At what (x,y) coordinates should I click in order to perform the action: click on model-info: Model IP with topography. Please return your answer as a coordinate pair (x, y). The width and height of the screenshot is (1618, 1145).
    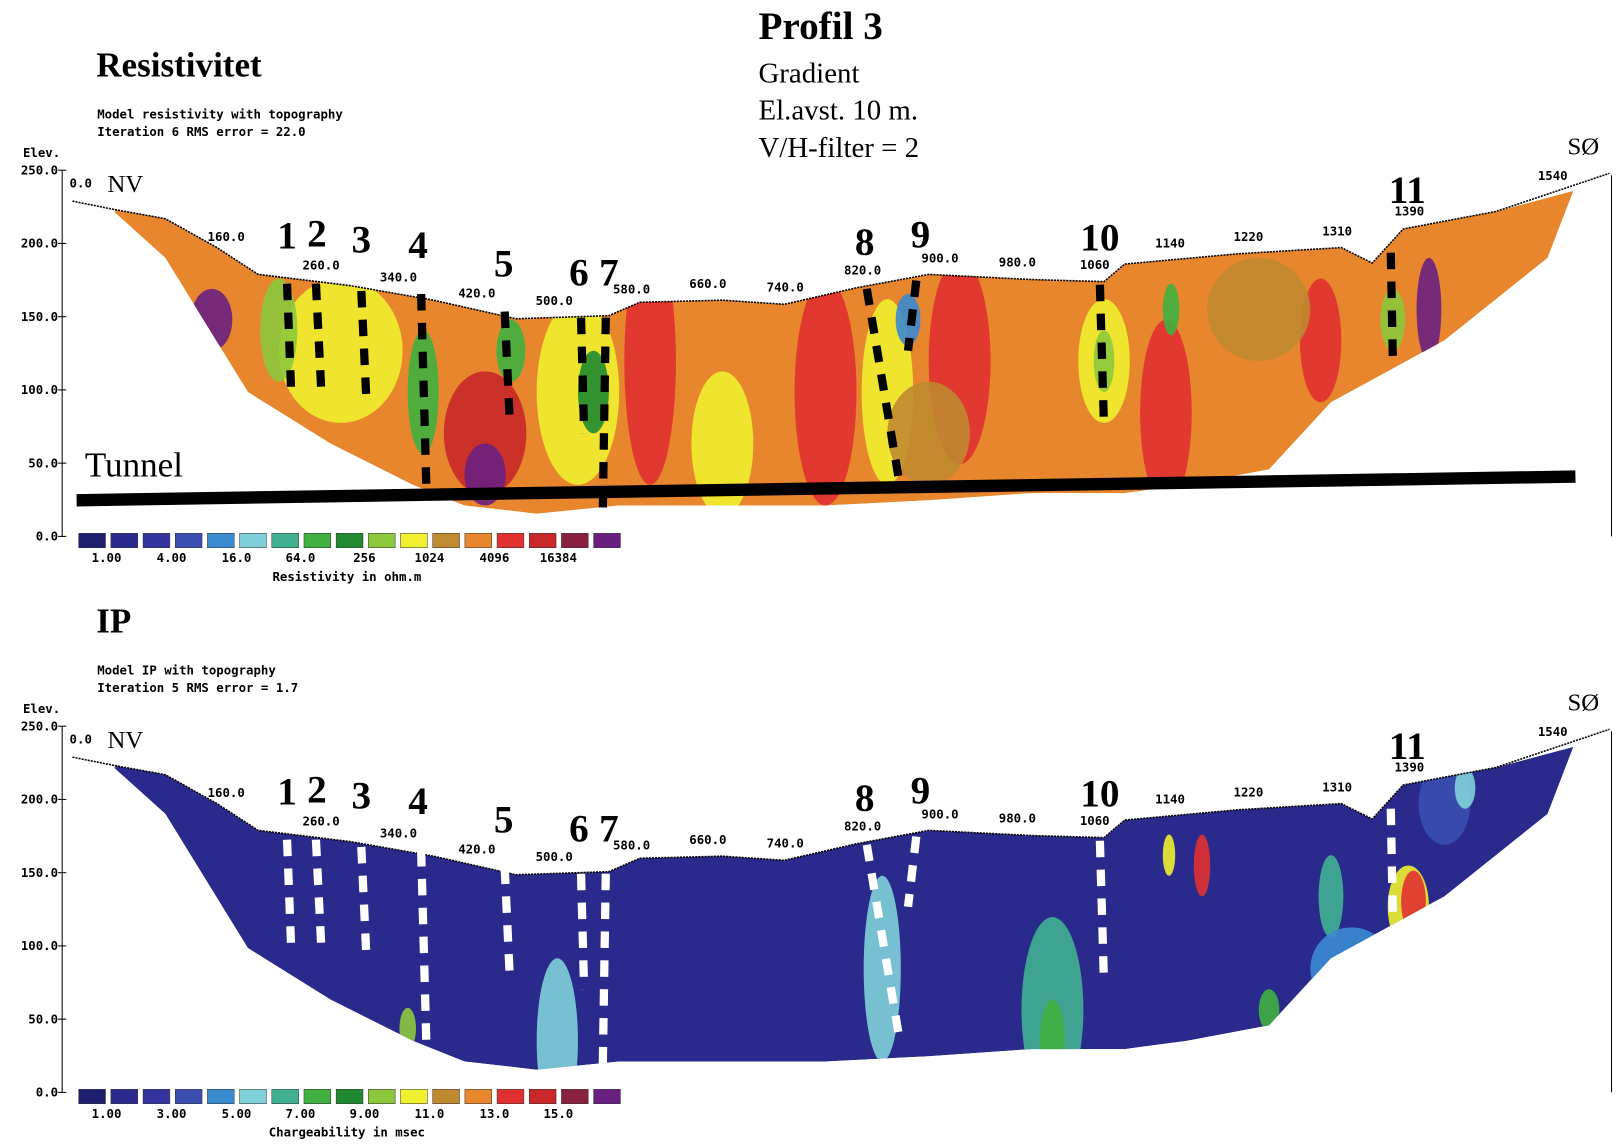
    Looking at the image, I should click on (186, 671).